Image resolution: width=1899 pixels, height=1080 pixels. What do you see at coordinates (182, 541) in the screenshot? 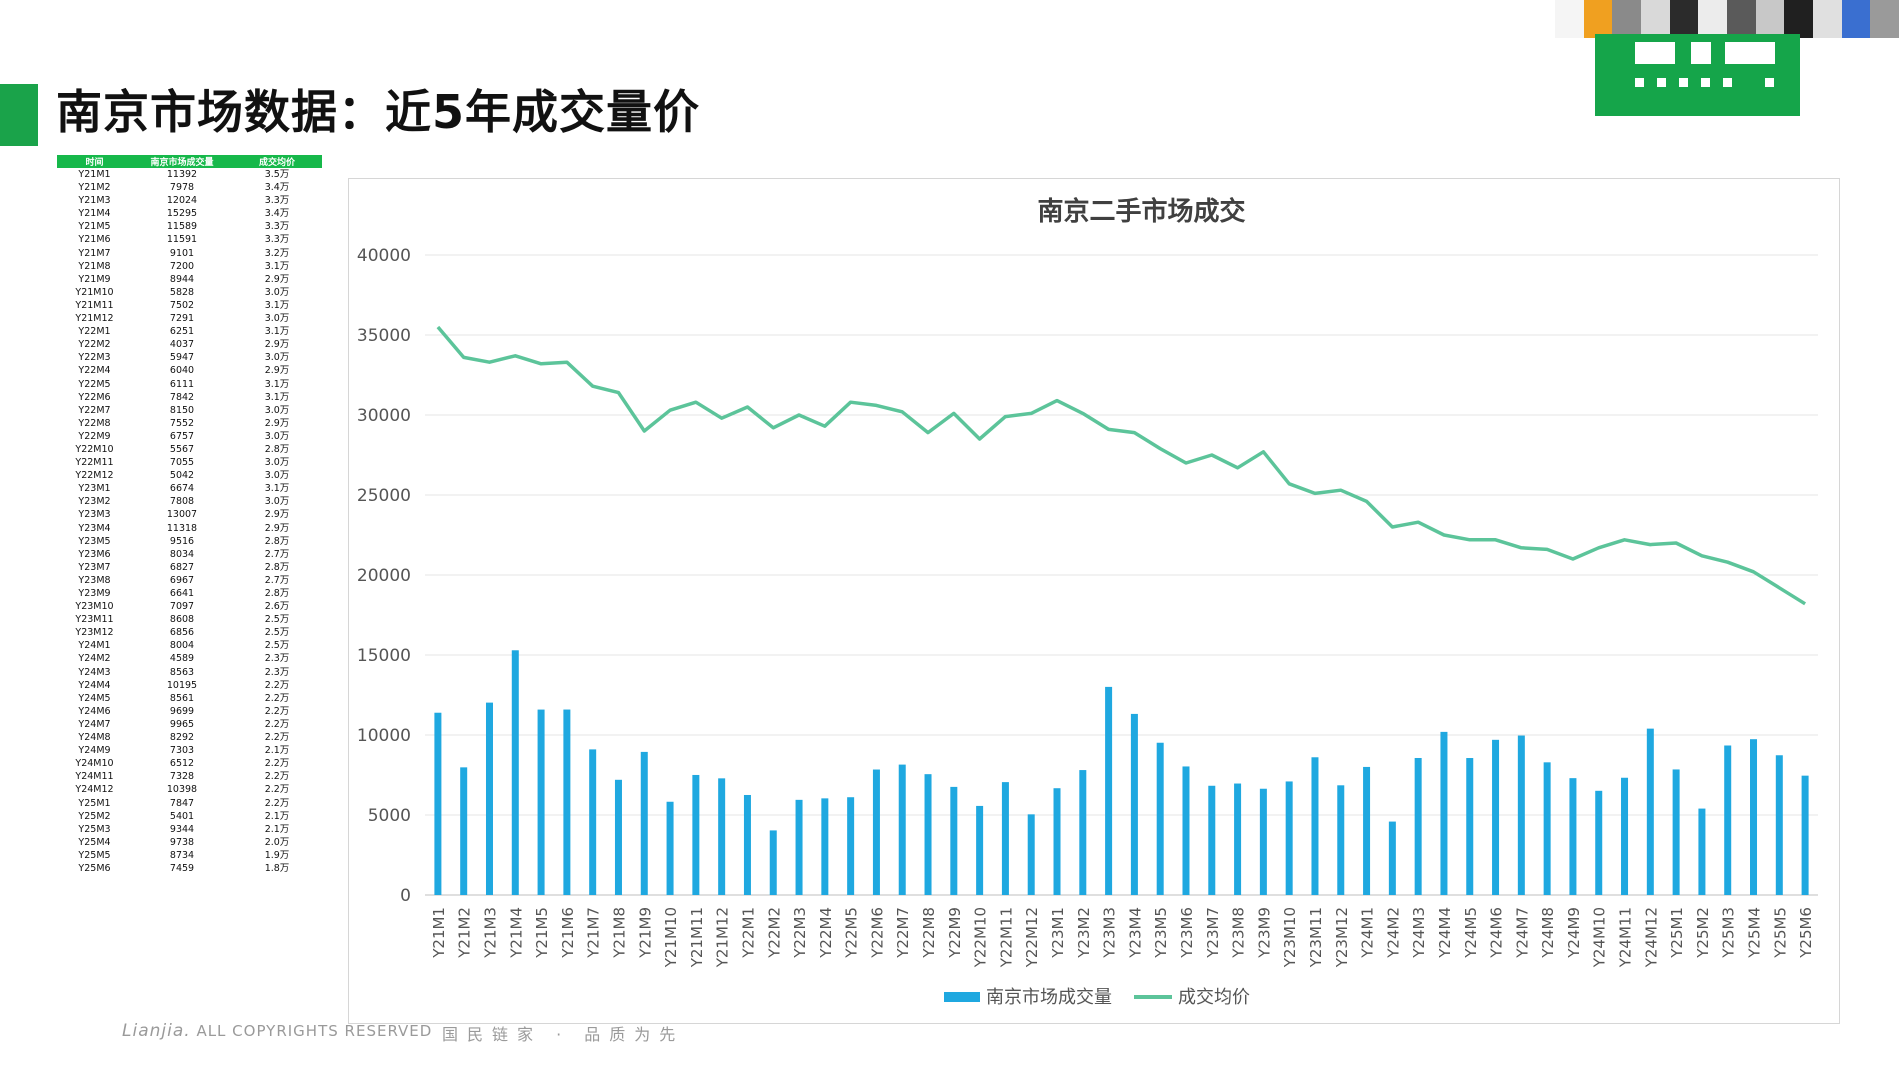
I see `table-cell: 9516` at bounding box center [182, 541].